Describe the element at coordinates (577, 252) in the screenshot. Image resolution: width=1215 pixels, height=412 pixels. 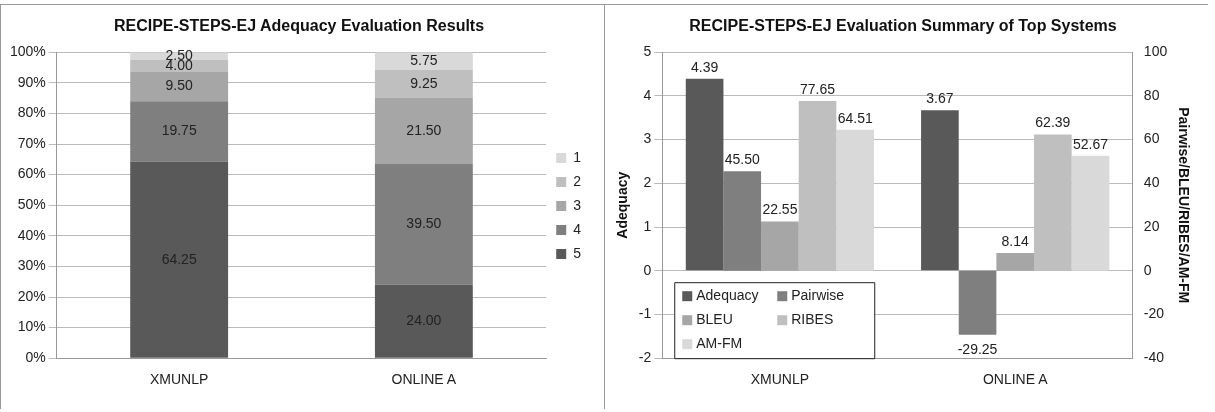
I see `legend-label: 5` at that location.